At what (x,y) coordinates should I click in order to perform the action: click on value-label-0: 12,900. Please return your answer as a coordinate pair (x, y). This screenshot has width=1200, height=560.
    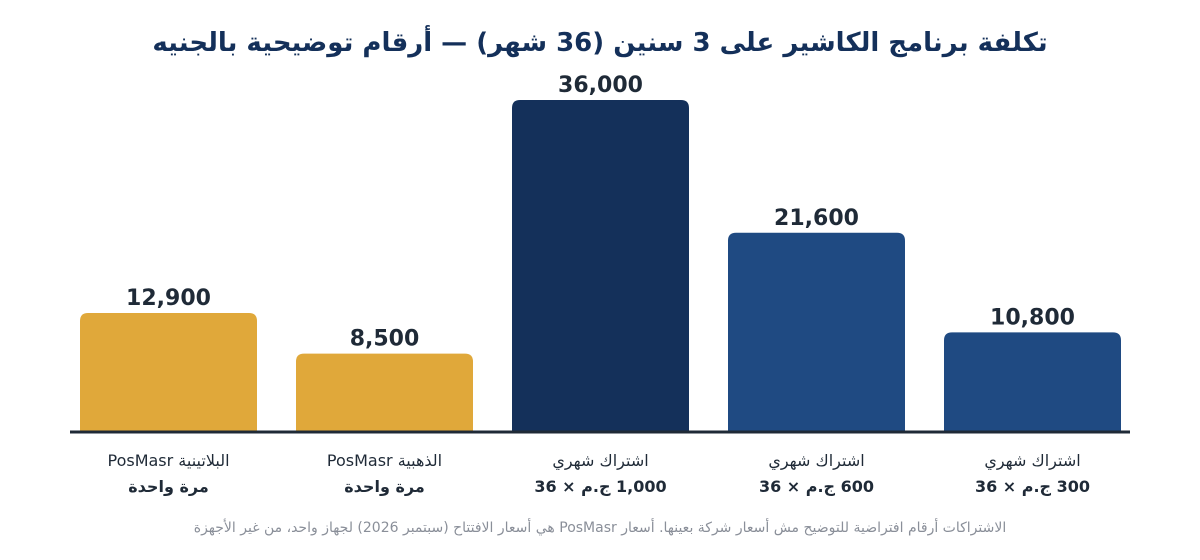
    Looking at the image, I should click on (168, 298).